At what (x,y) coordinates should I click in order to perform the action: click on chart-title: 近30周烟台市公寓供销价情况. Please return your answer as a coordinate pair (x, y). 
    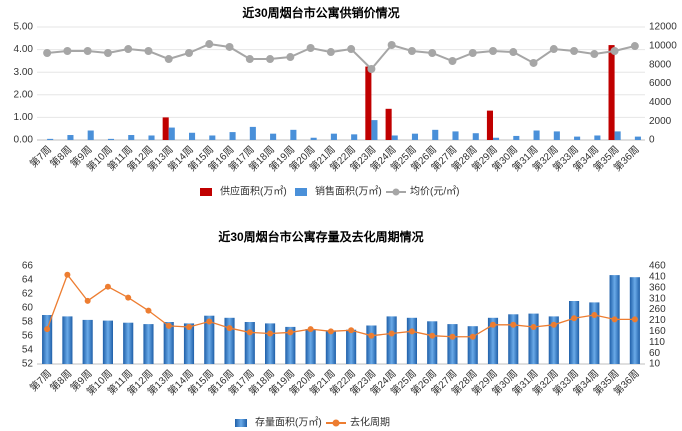
    Looking at the image, I should click on (320, 12).